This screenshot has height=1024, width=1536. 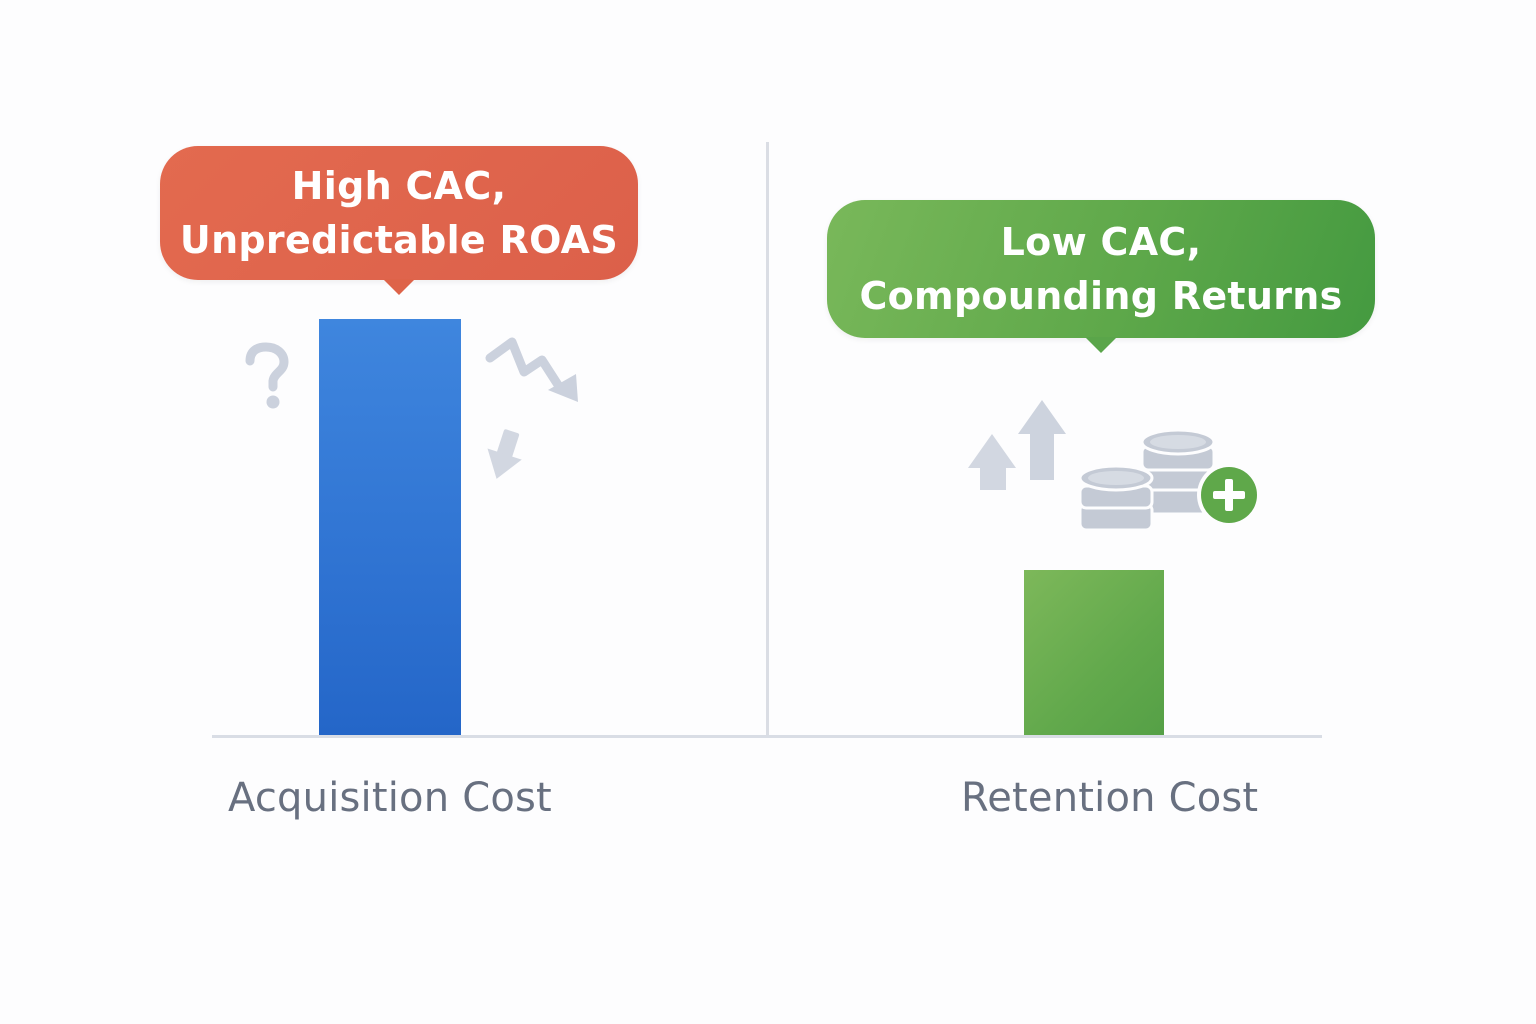 I want to click on plus-badge-icon, so click(x=1229, y=495).